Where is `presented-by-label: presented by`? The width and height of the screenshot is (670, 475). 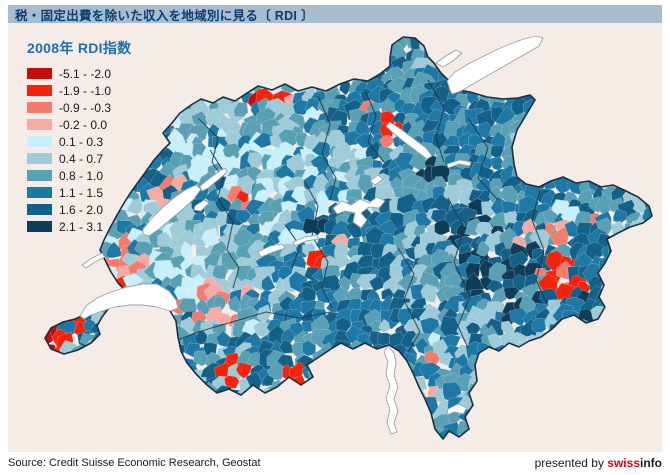 presented-by-label: presented by is located at coordinates (571, 463).